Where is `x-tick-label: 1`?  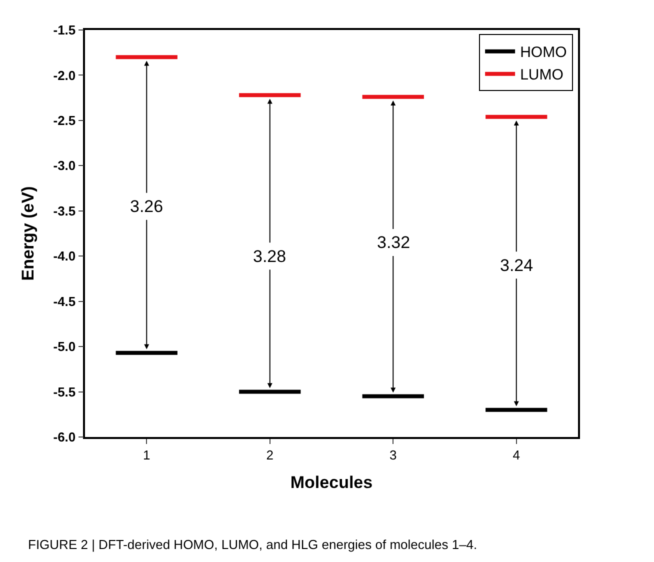 x-tick-label: 1 is located at coordinates (146, 454).